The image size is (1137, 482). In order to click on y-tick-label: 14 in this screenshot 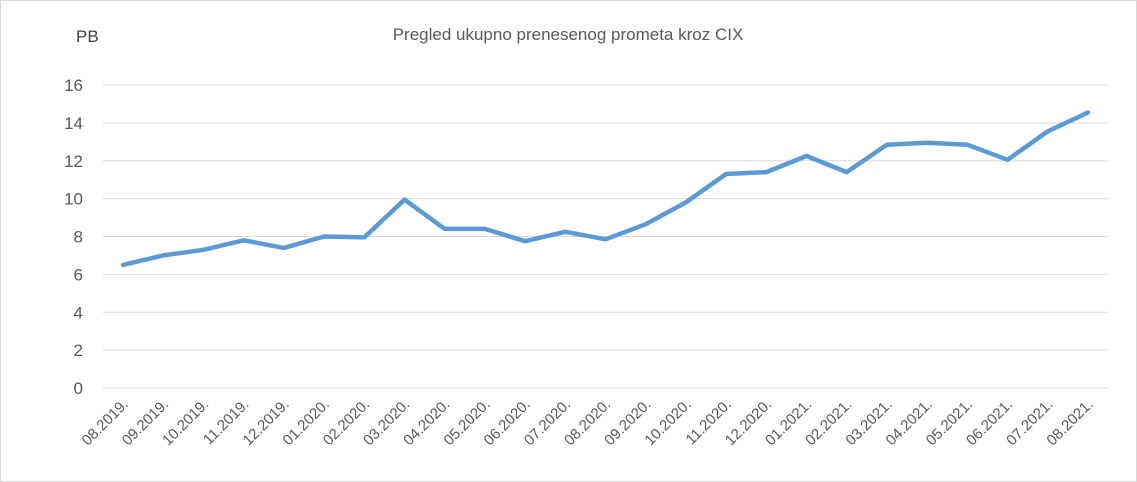, I will do `click(73, 123)`.